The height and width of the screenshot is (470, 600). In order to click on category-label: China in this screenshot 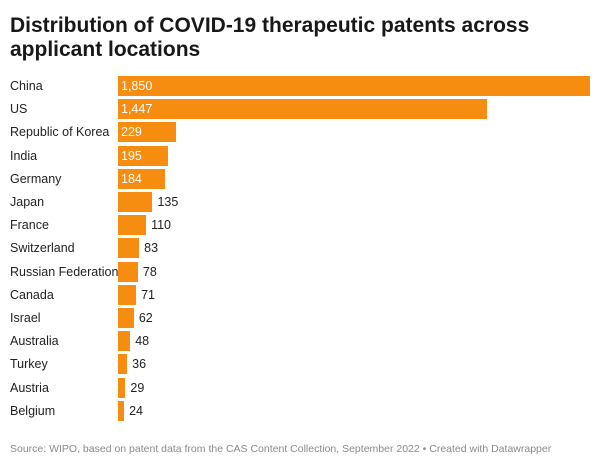, I will do `click(26, 86)`.